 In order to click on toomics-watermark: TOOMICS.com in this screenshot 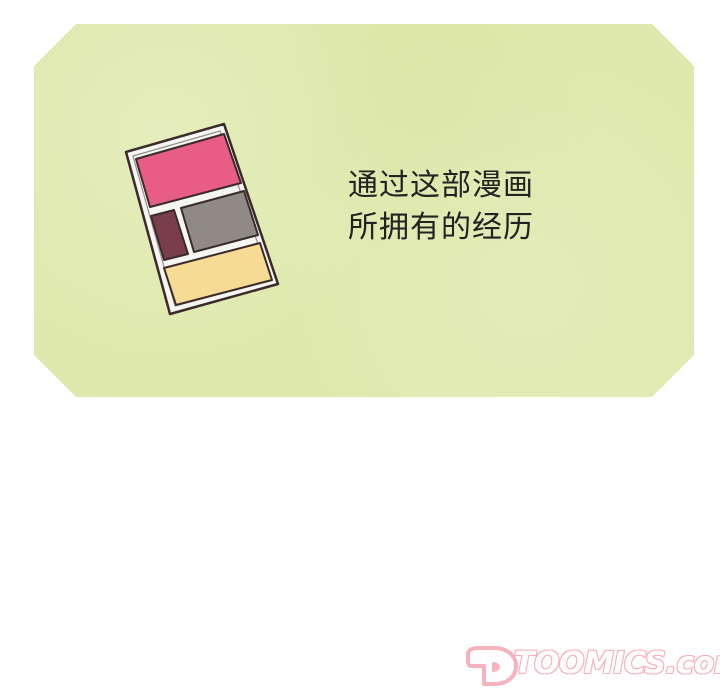, I will do `click(591, 668)`.